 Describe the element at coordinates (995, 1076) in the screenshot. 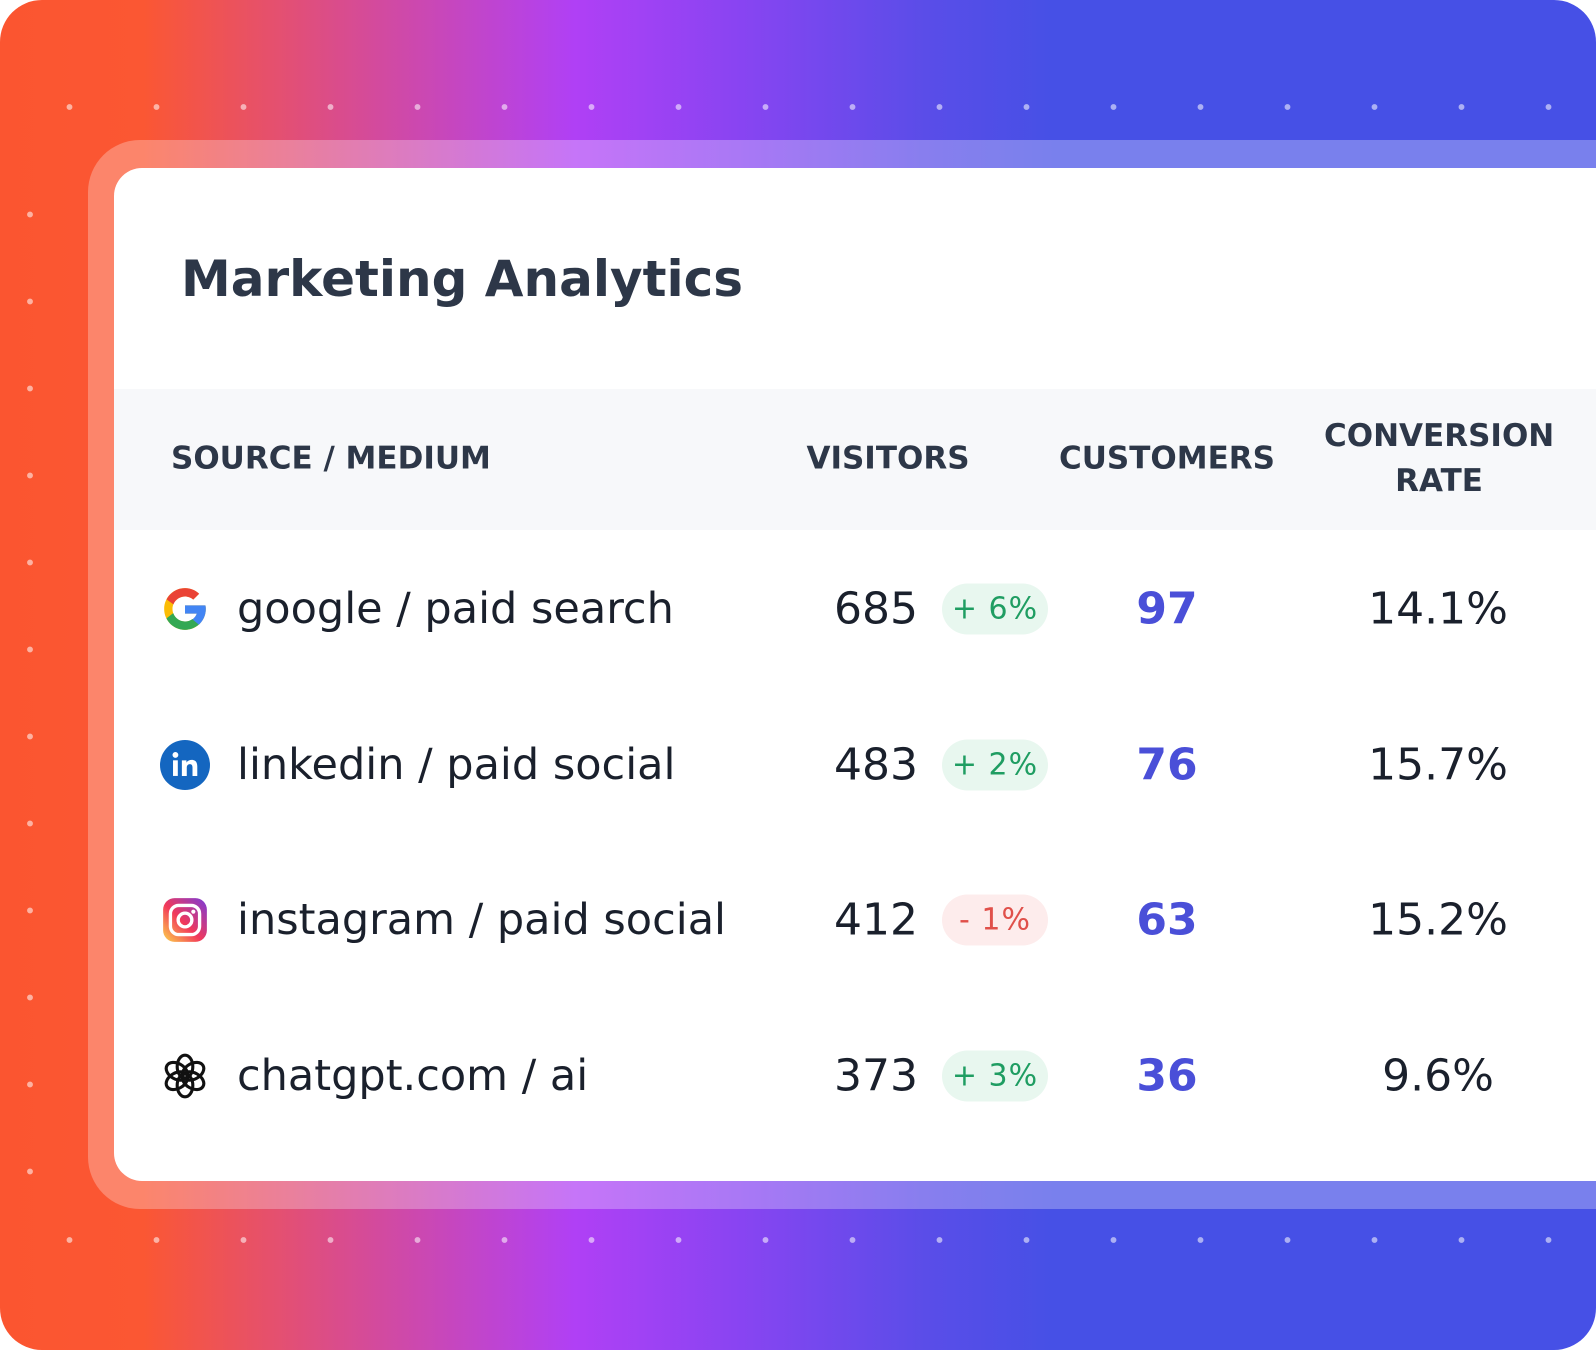

I see `change-badge: + 3%` at that location.